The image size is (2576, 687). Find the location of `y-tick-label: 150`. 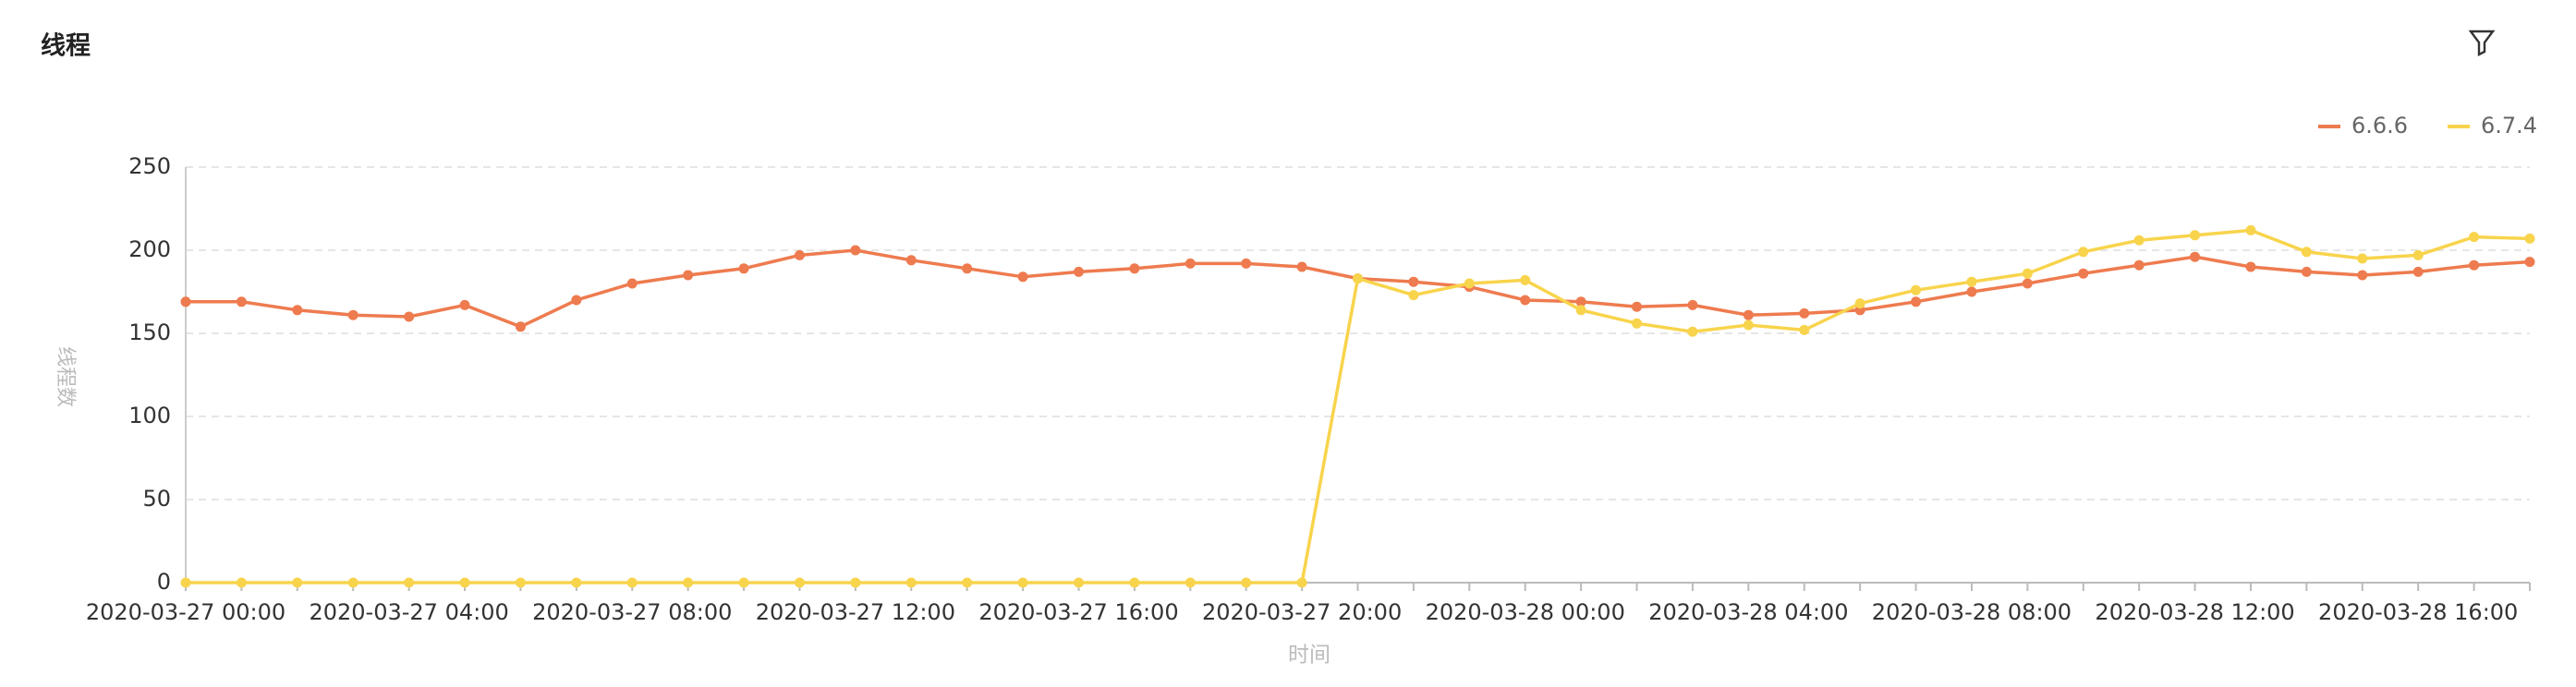

y-tick-label: 150 is located at coordinates (149, 332).